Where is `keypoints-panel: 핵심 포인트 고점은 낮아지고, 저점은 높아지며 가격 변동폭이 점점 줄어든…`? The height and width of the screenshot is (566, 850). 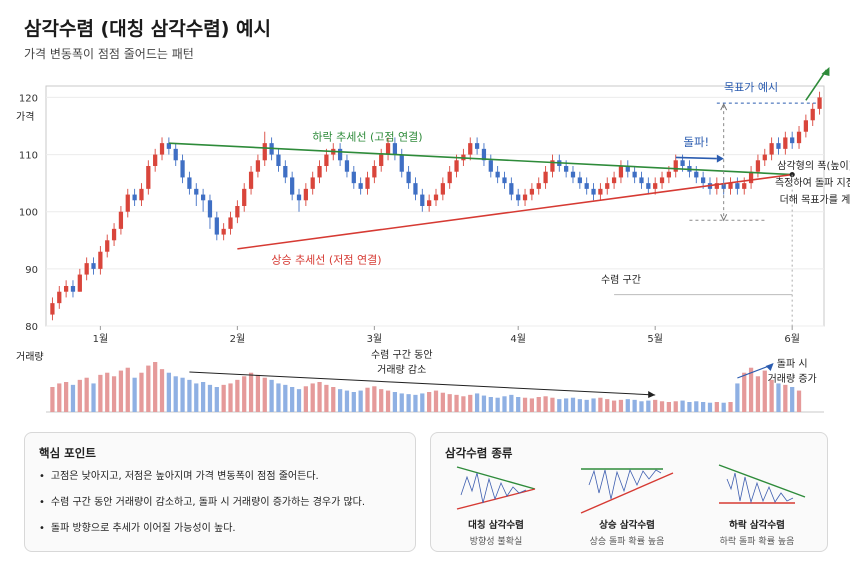
keypoints-panel: 핵심 포인트 고점은 낮아지고, 저점은 높아지며 가격 변동폭이 점점 줄어든… is located at coordinates (220, 492).